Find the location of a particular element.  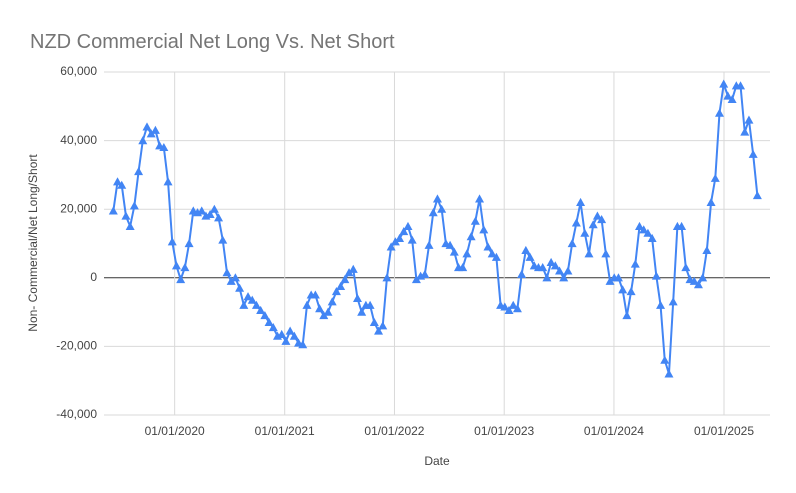

chart-title: NZD Commercial Net Long Vs. Net Short is located at coordinates (212, 42).